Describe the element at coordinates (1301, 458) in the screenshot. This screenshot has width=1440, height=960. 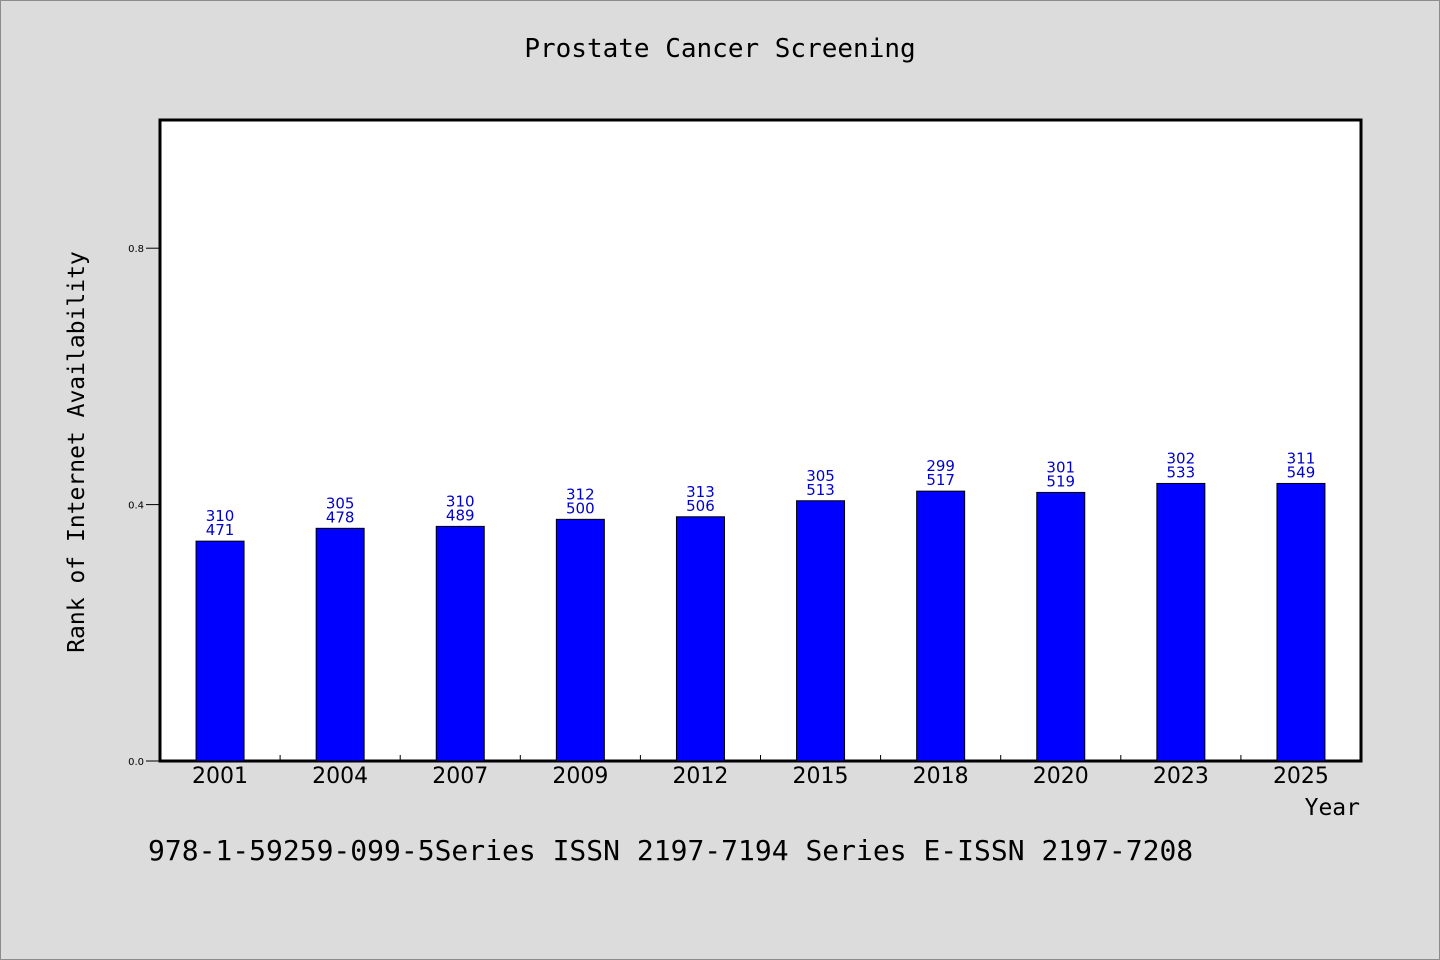
I see `bar-label-top-2025: 311` at that location.